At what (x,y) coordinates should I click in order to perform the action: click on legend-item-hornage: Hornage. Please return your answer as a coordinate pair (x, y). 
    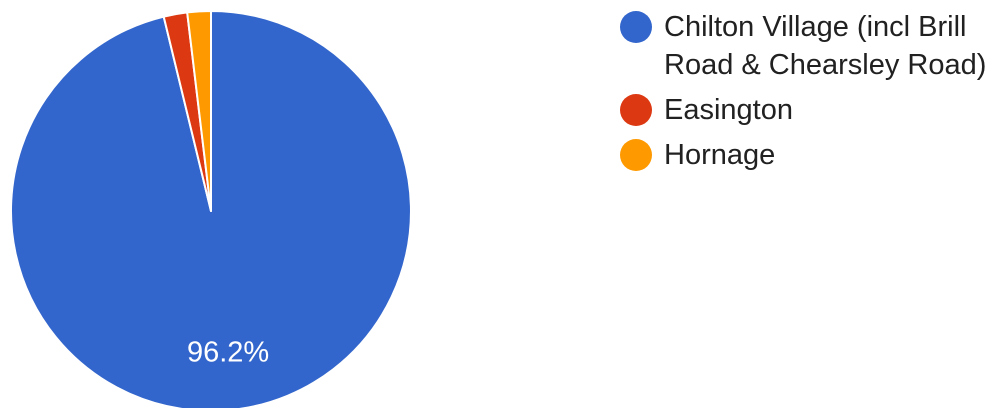
    Looking at the image, I should click on (810, 155).